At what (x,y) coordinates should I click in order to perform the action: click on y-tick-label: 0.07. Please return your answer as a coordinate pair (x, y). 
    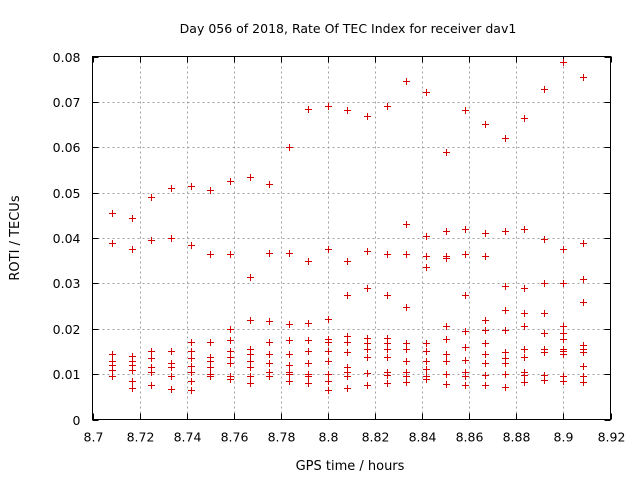
    Looking at the image, I should click on (67, 102).